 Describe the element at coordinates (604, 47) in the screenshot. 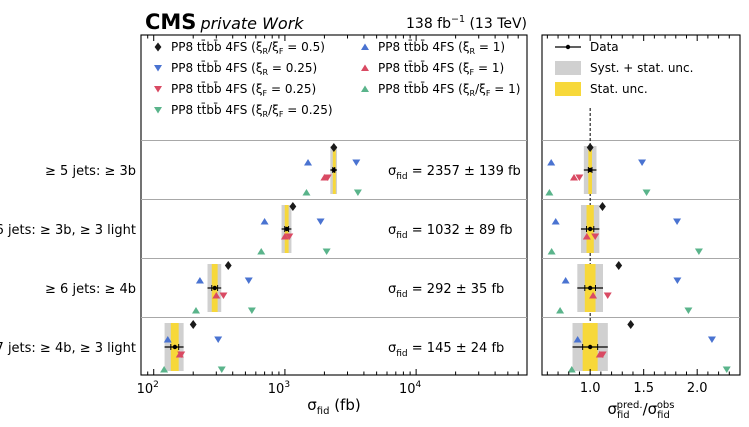

I see `ratio-legend-label: Data` at that location.